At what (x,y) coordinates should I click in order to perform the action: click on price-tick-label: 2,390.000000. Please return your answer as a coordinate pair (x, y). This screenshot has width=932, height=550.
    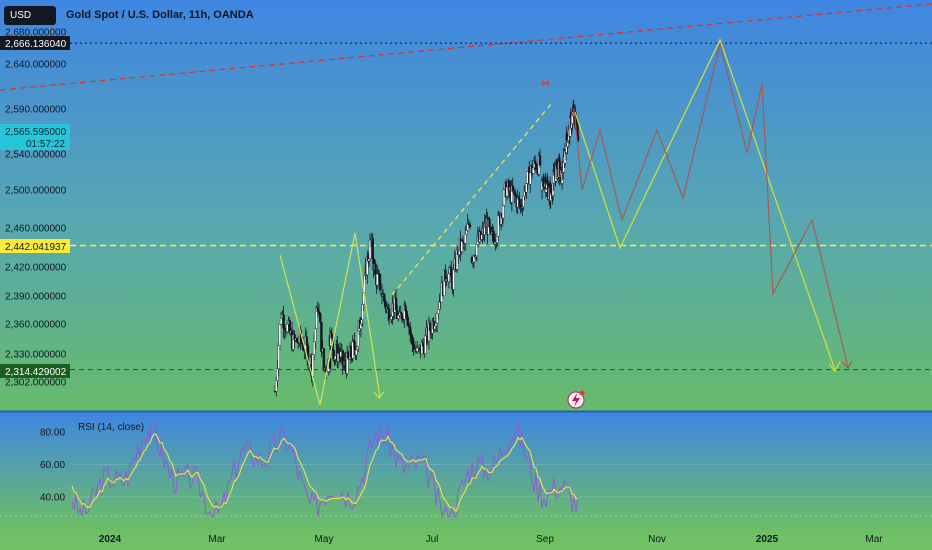
    Looking at the image, I should click on (36, 297).